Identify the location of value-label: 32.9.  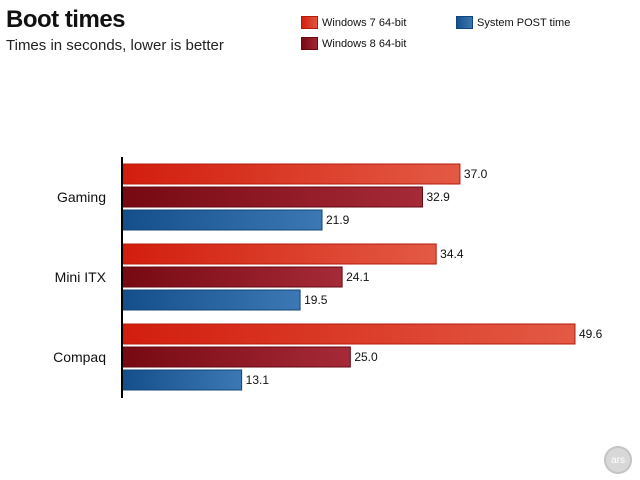
(438, 197).